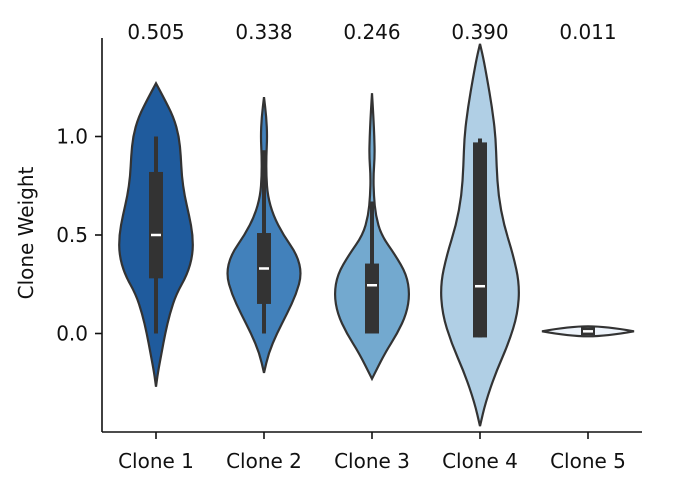 The height and width of the screenshot is (482, 673). Describe the element at coordinates (480, 461) in the screenshot. I see `x-tick-label-4: Clone 4` at that location.